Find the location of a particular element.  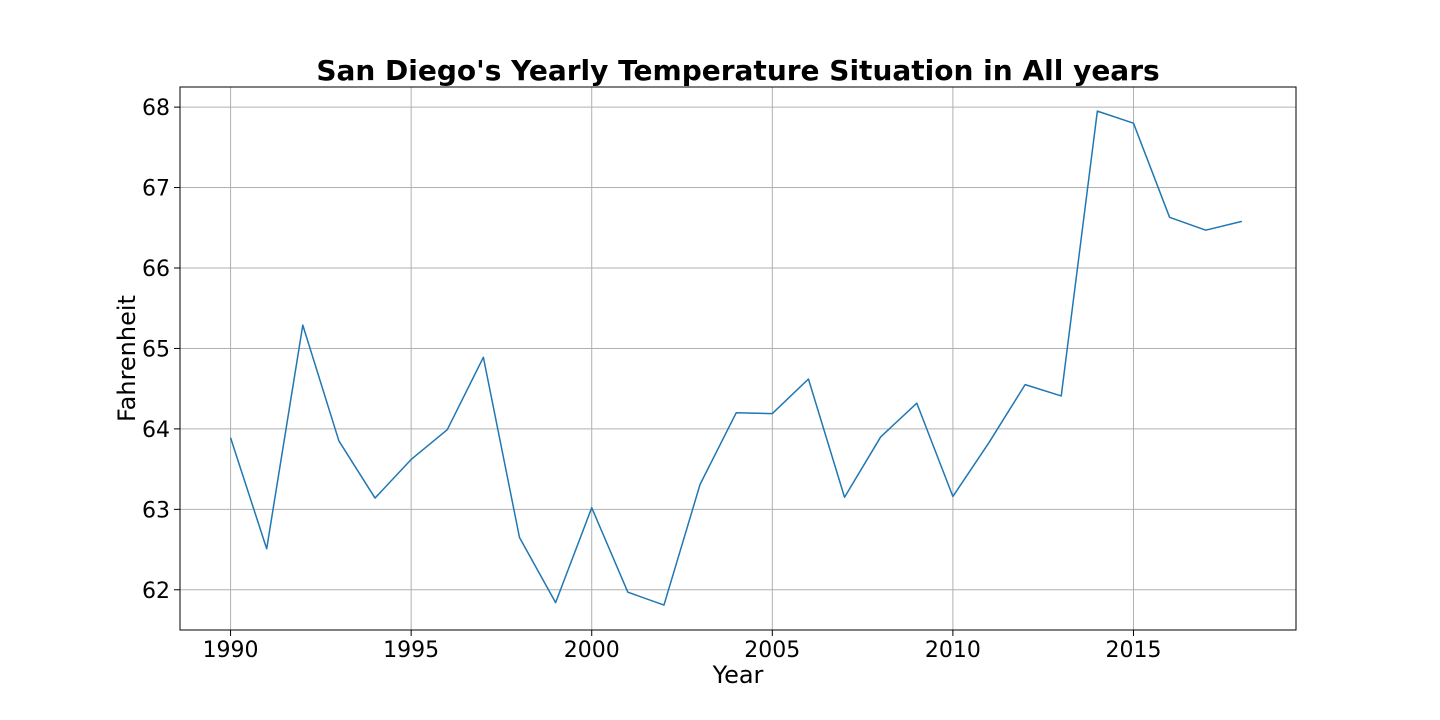

x-tick-label: 2000 is located at coordinates (592, 650).